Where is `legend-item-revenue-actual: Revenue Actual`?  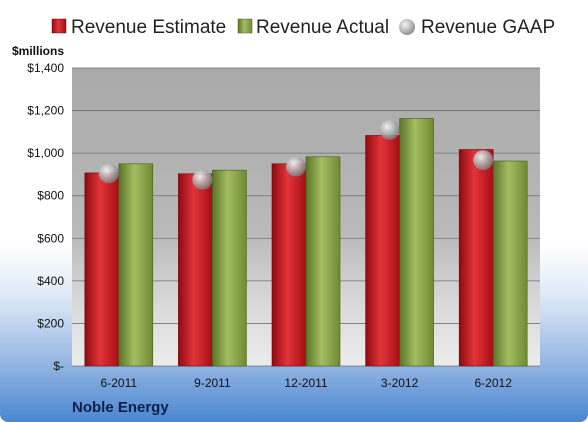 legend-item-revenue-actual: Revenue Actual is located at coordinates (313, 27).